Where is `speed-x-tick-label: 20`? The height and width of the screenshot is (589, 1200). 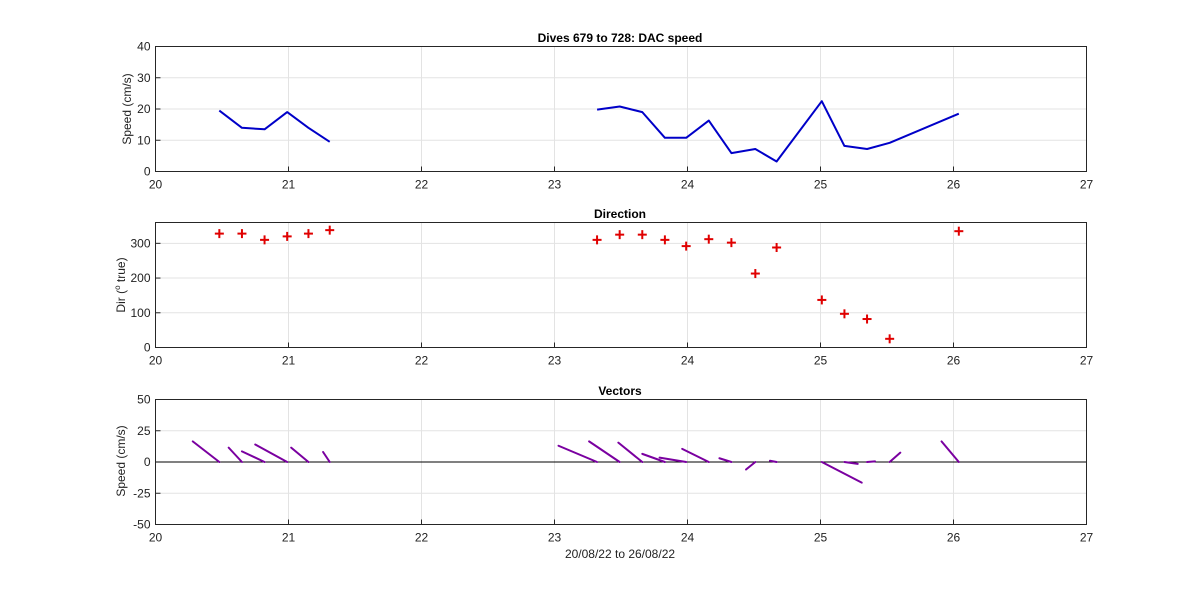 speed-x-tick-label: 20 is located at coordinates (156, 185).